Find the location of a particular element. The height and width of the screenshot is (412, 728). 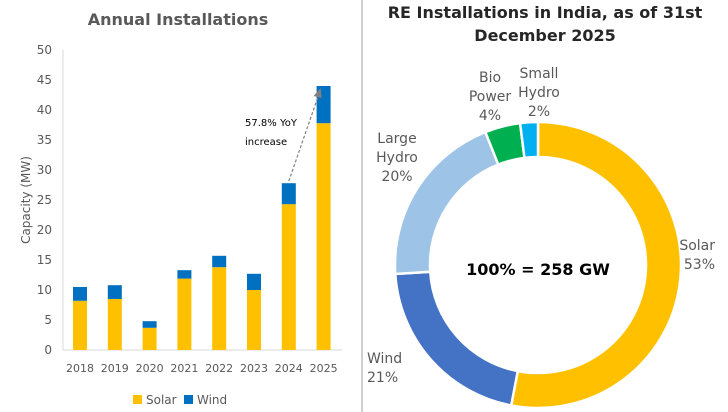

donut-center-label: 100% = 258 GW is located at coordinates (538, 269).